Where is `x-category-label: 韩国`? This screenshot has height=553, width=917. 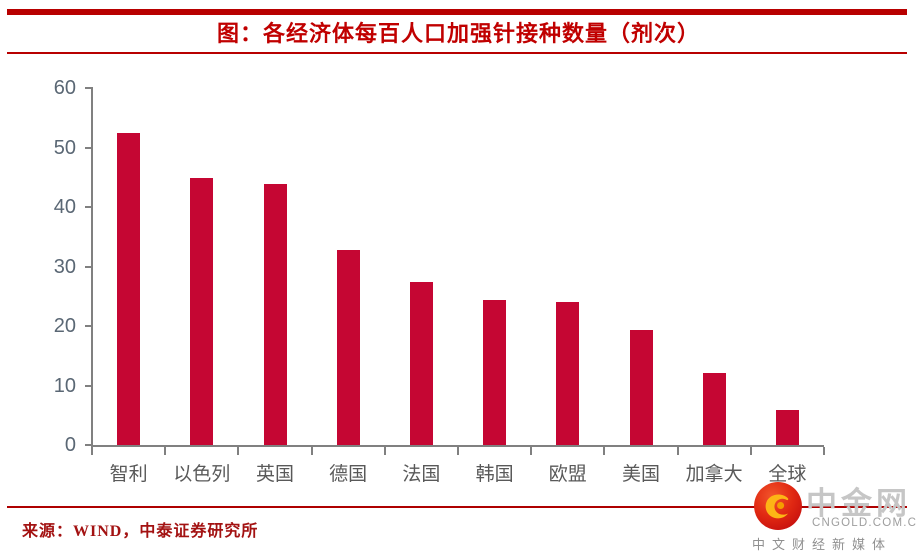
x-category-label: 韩国 is located at coordinates (494, 474).